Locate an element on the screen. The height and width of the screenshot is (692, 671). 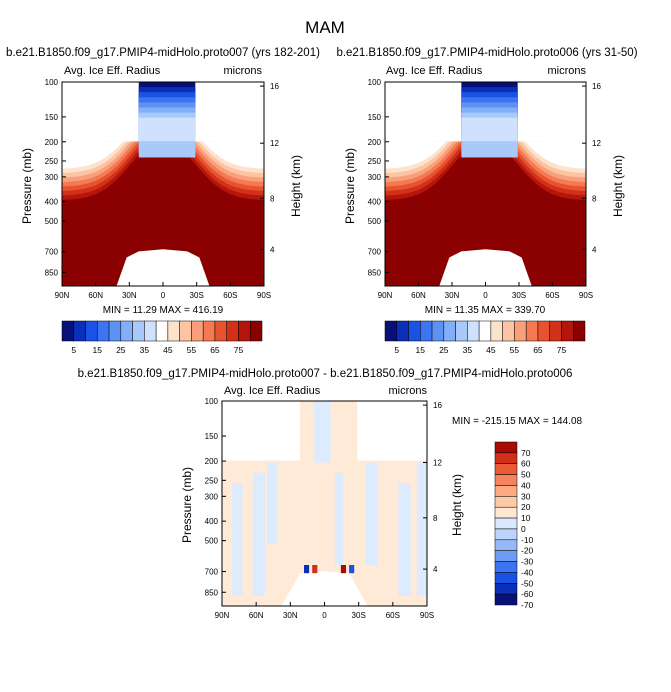
colorbar-label: 30 is located at coordinates (526, 496).